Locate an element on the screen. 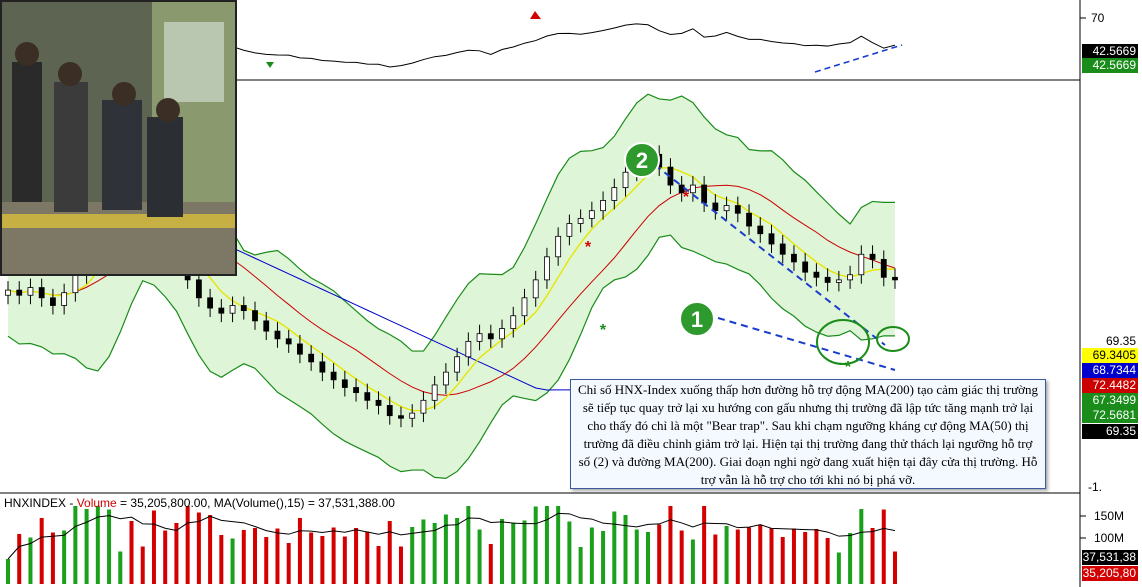  vol-tick-100m: 100M is located at coordinates (1109, 538).